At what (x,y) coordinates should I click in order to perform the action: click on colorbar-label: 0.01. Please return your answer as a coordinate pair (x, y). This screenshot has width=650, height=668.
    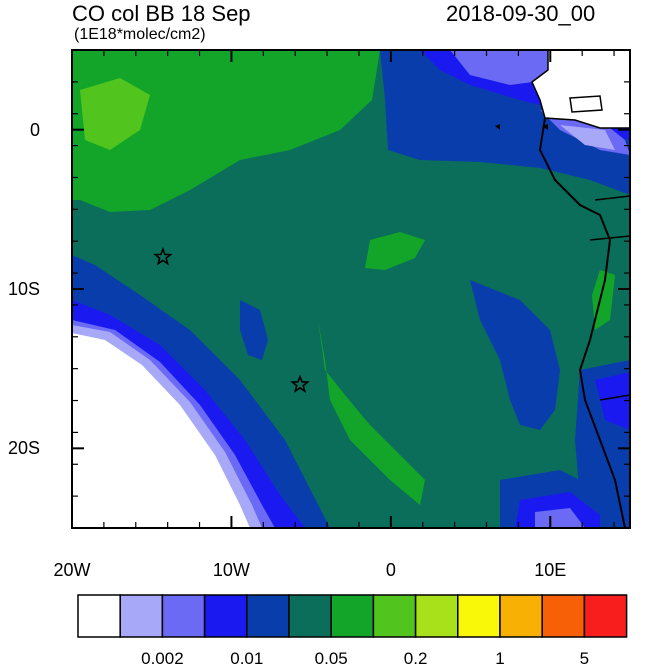
    Looking at the image, I should click on (247, 658).